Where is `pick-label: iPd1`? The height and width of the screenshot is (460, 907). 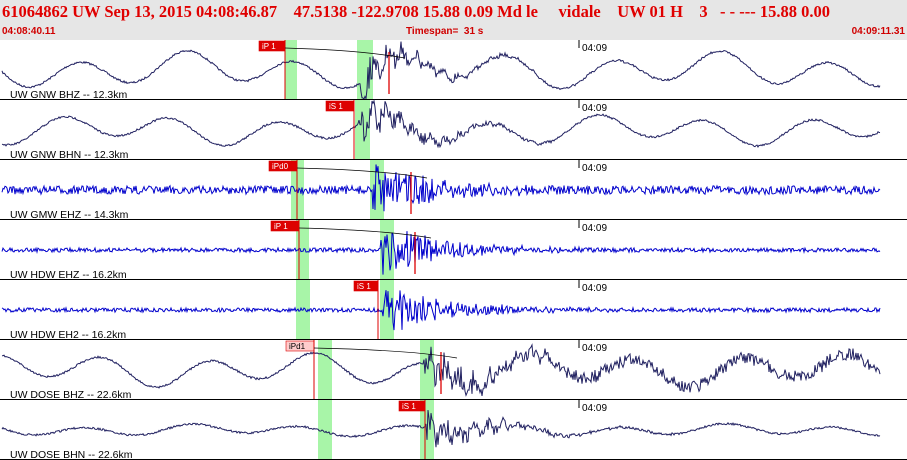 pick-label: iPd1 is located at coordinates (297, 346).